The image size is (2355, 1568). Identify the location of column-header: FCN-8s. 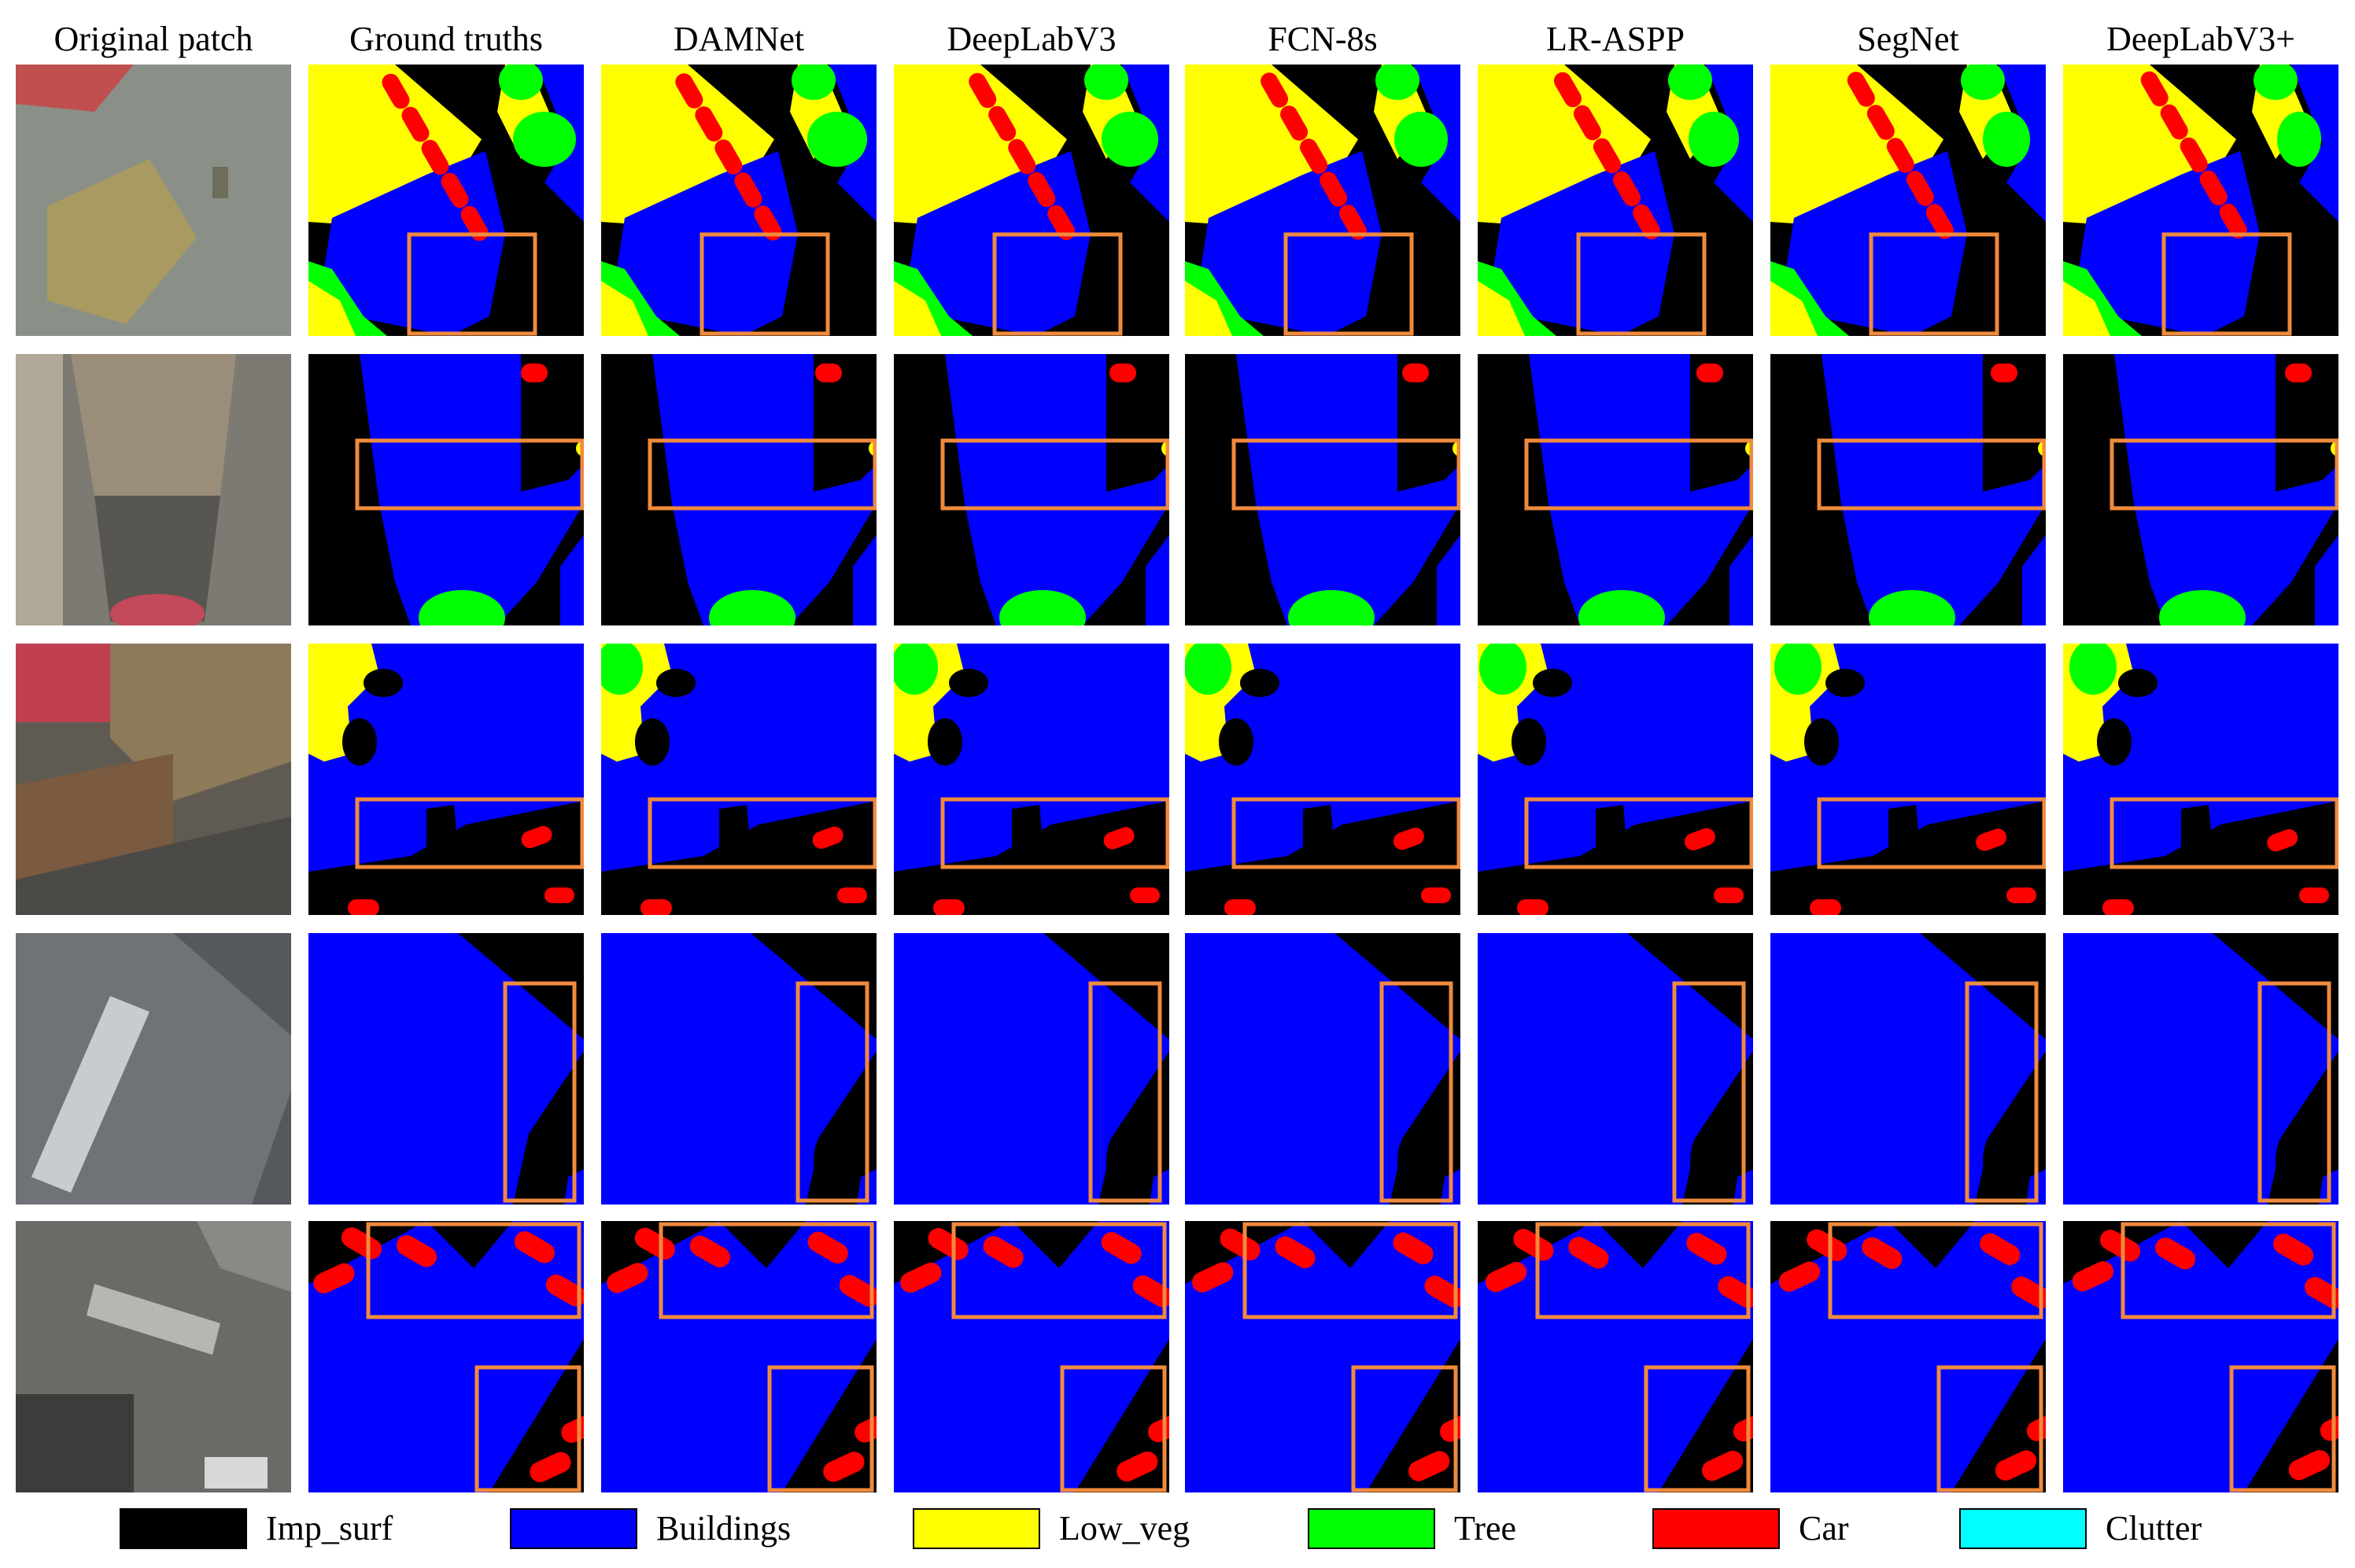
(1323, 39).